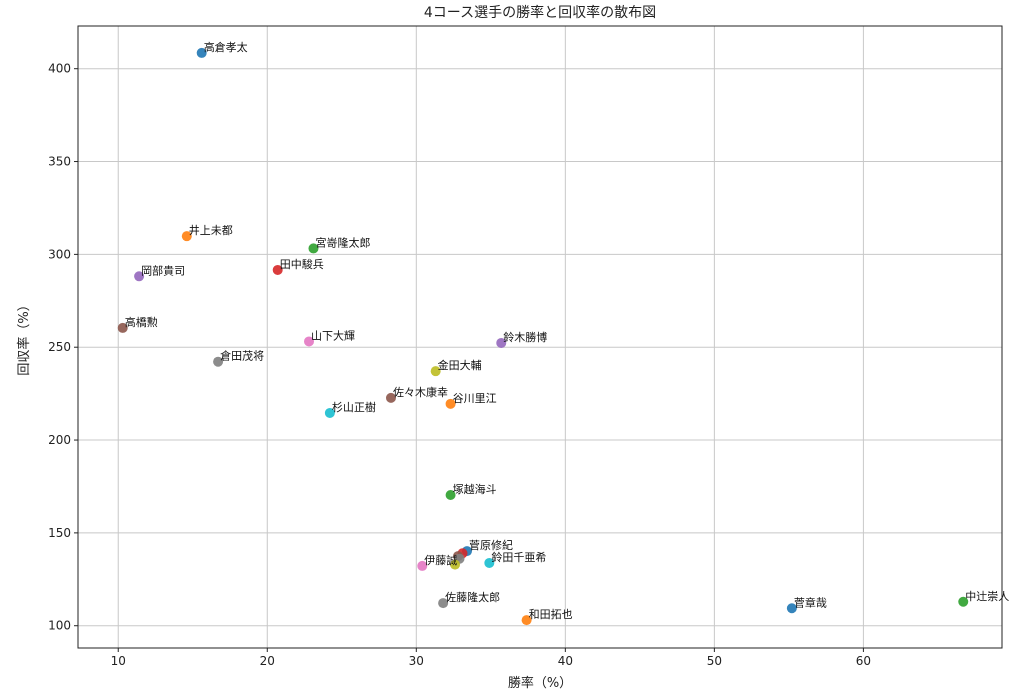  I want to click on data-point-label: 高橋勲, so click(141, 322).